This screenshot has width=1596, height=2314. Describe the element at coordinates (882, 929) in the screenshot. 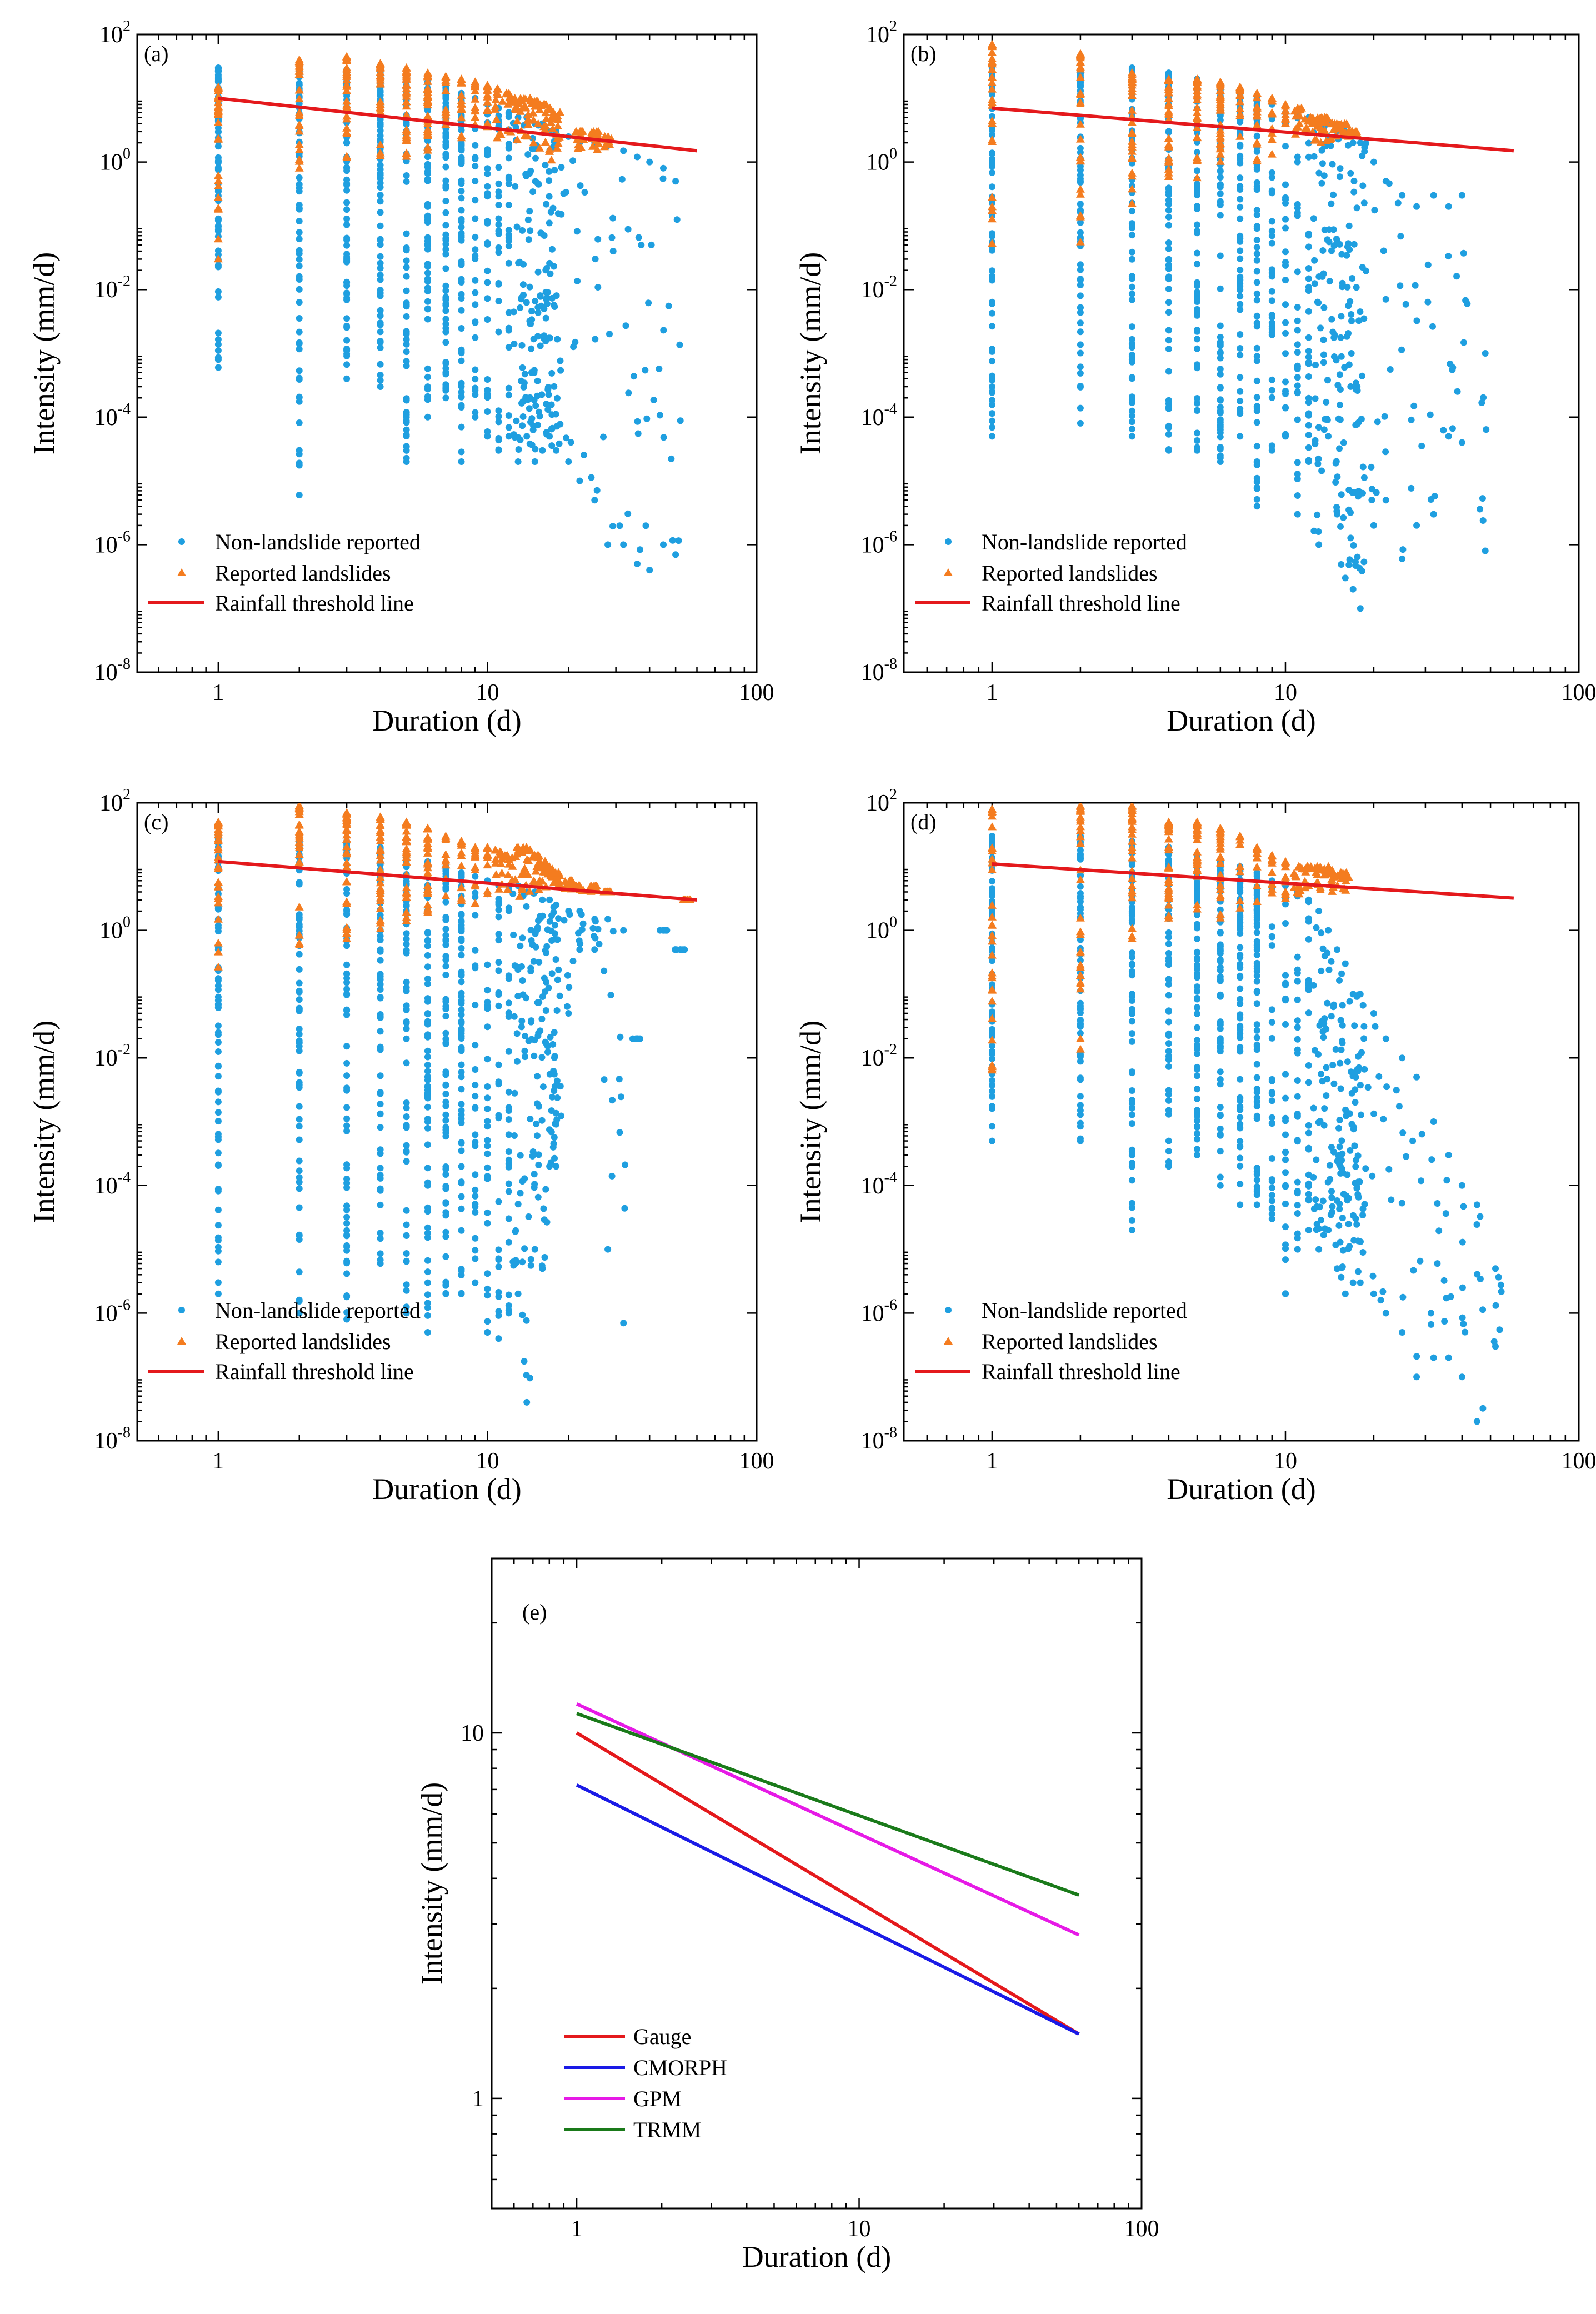

I see `y-tick-label: 10⁰` at that location.